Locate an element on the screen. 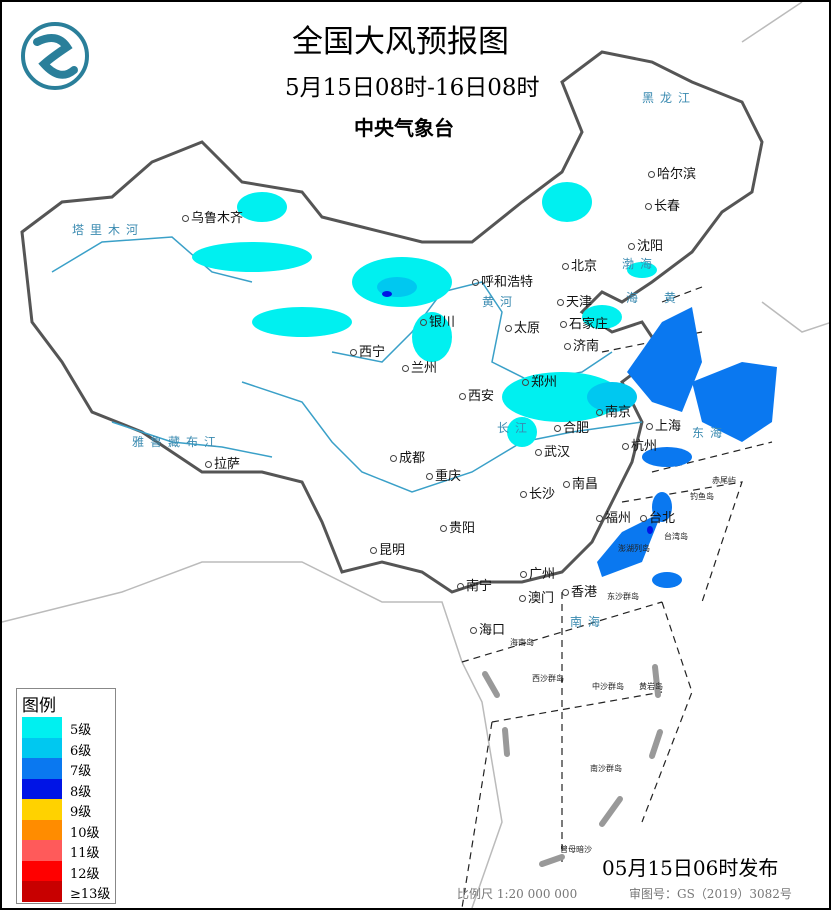 Image resolution: width=831 pixels, height=910 pixels. city-label: 台北 is located at coordinates (657, 519).